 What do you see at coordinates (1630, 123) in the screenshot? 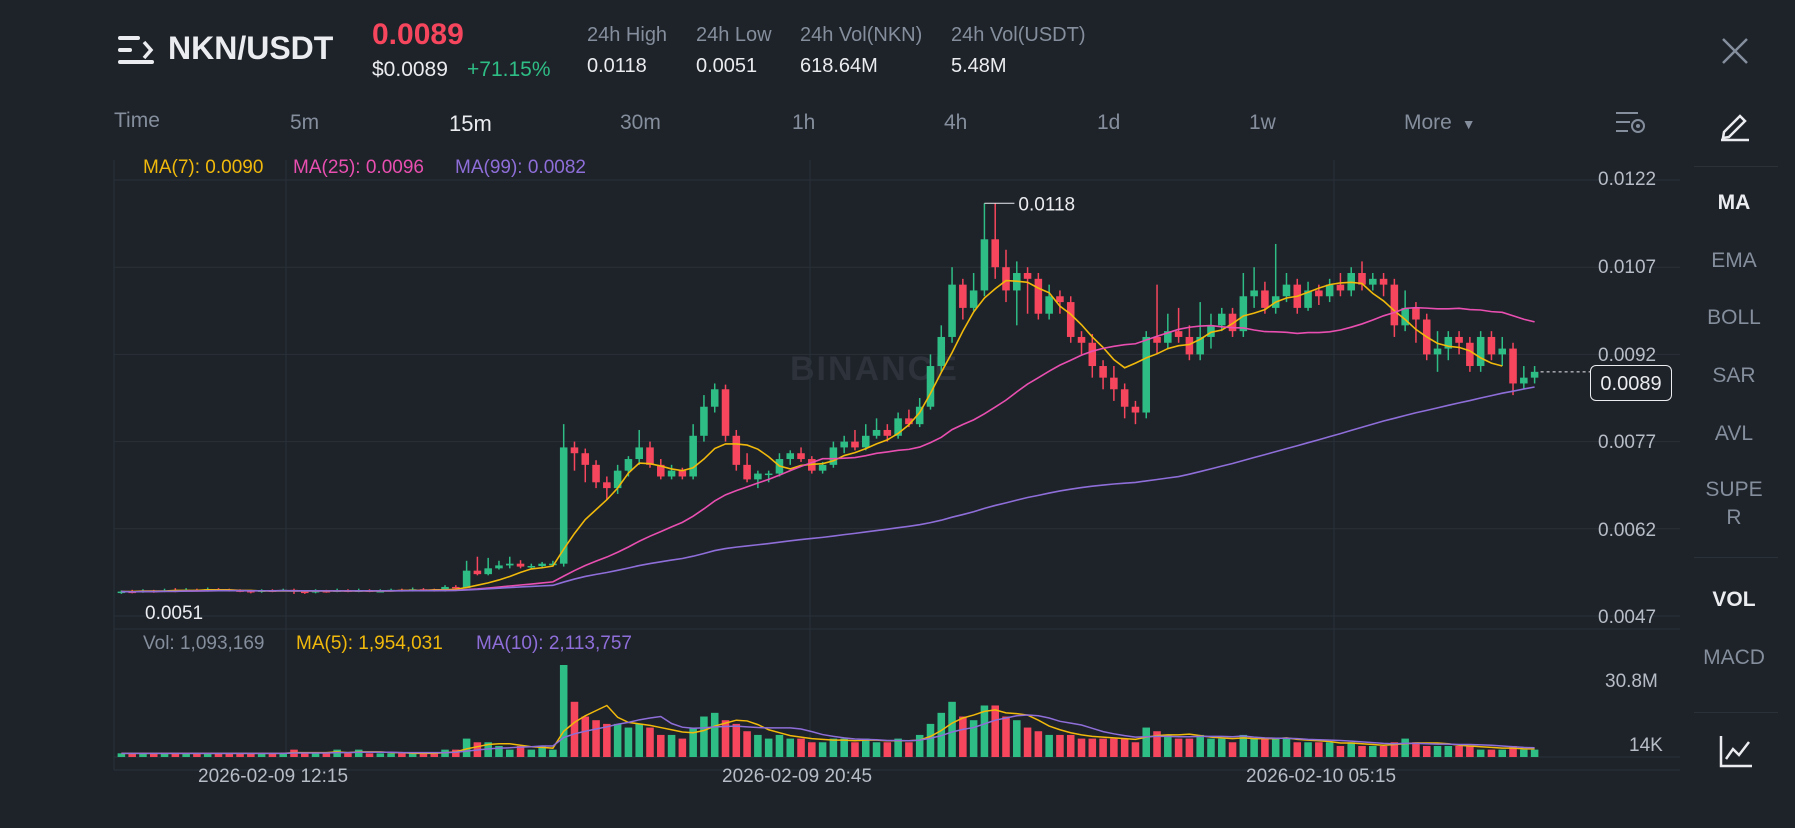
I see `chart-settings-icon` at bounding box center [1630, 123].